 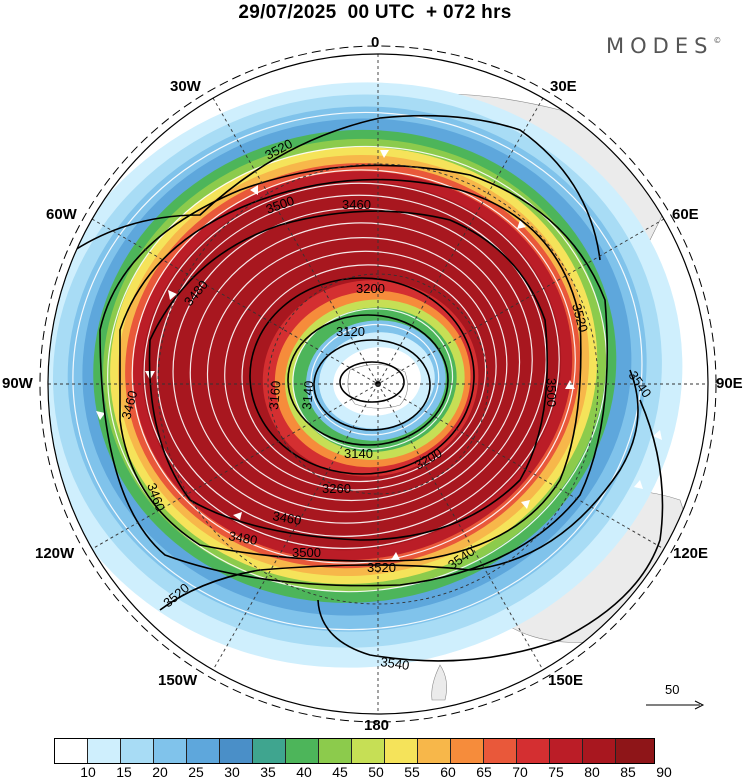 What do you see at coordinates (336, 488) in the screenshot?
I see `contour-label: 3260` at bounding box center [336, 488].